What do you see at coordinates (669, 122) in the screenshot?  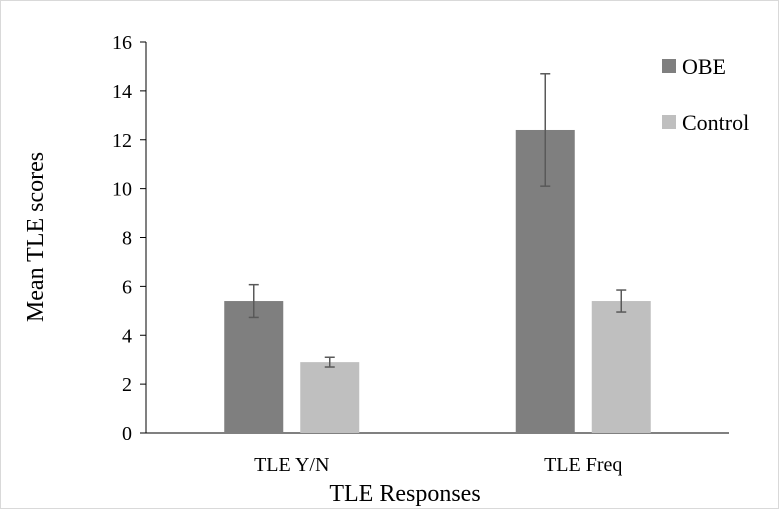 I see `legend-swatch-control` at bounding box center [669, 122].